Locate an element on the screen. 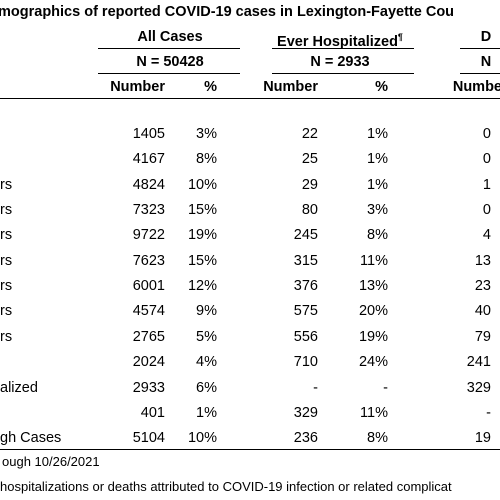 The height and width of the screenshot is (500, 500). cell: 376 is located at coordinates (305, 286).